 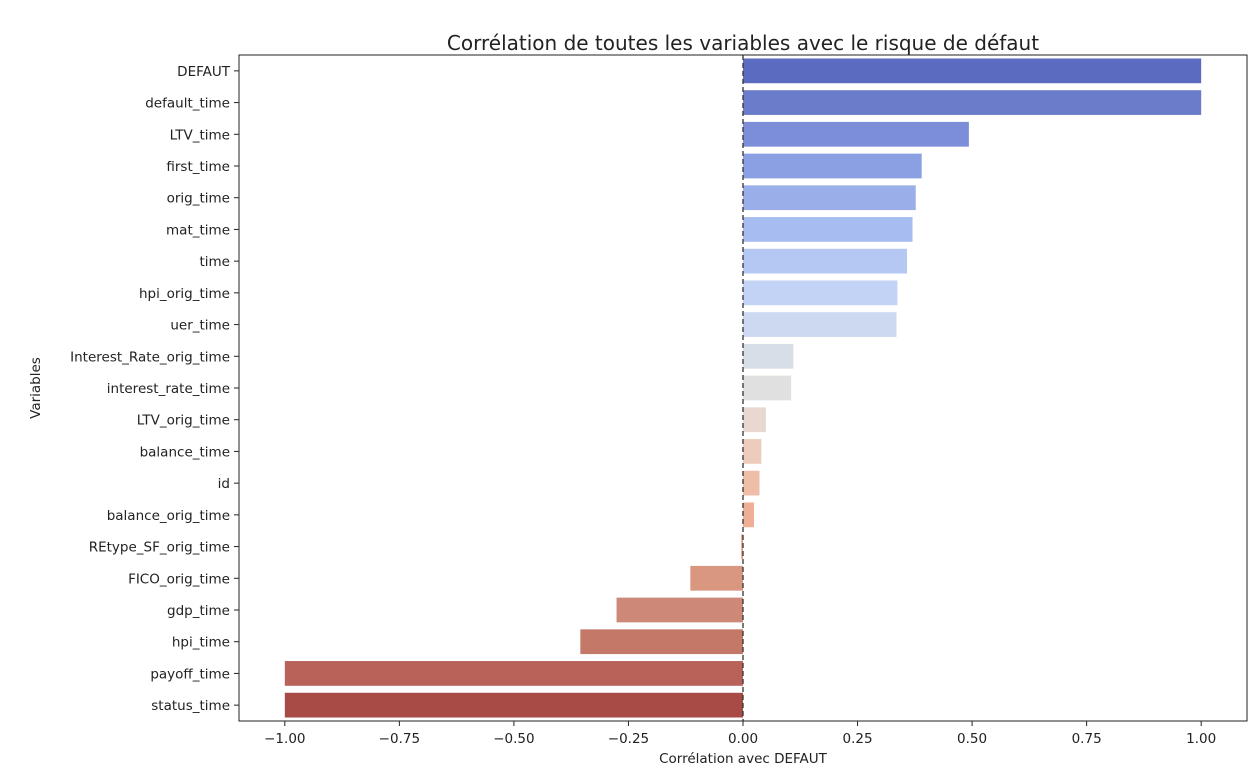 What do you see at coordinates (204, 72) in the screenshot?
I see `y-tick-label: DEFAUT` at bounding box center [204, 72].